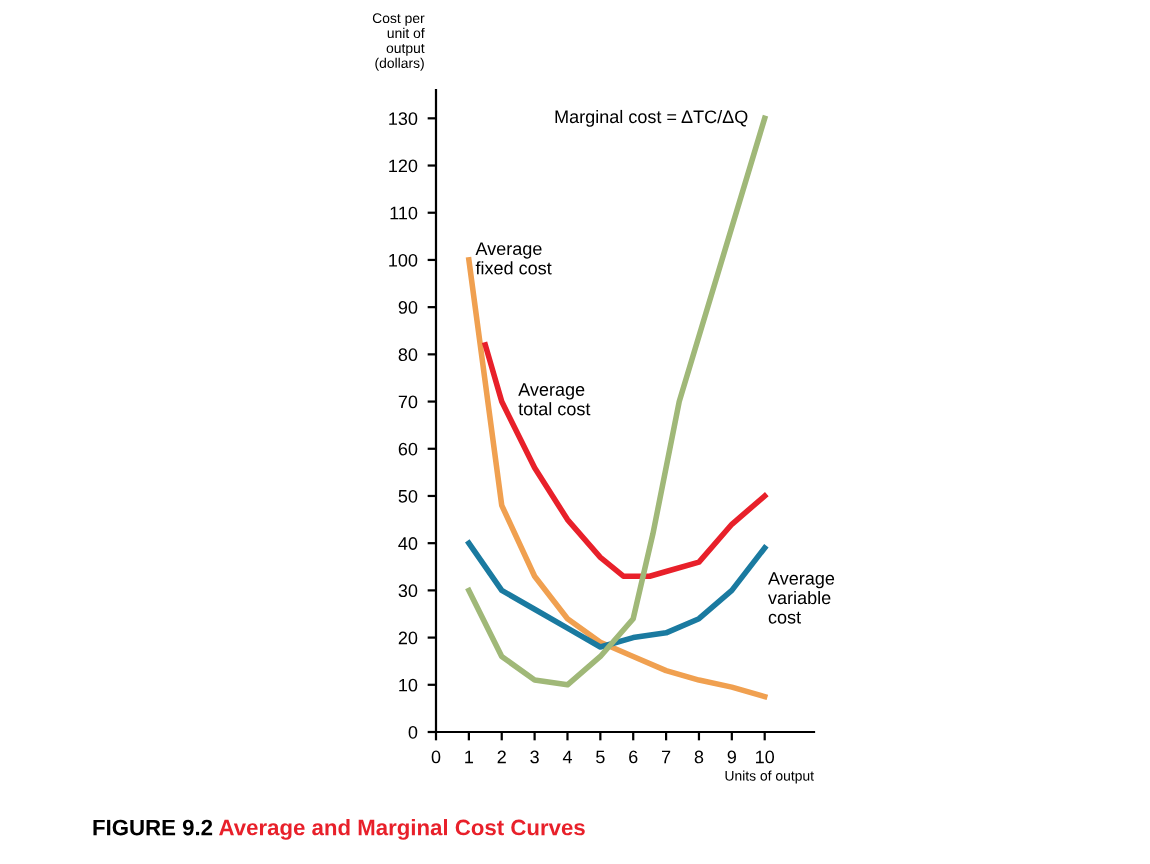 The width and height of the screenshot is (1150, 864). I want to click on x-tick-label: 0, so click(436, 757).